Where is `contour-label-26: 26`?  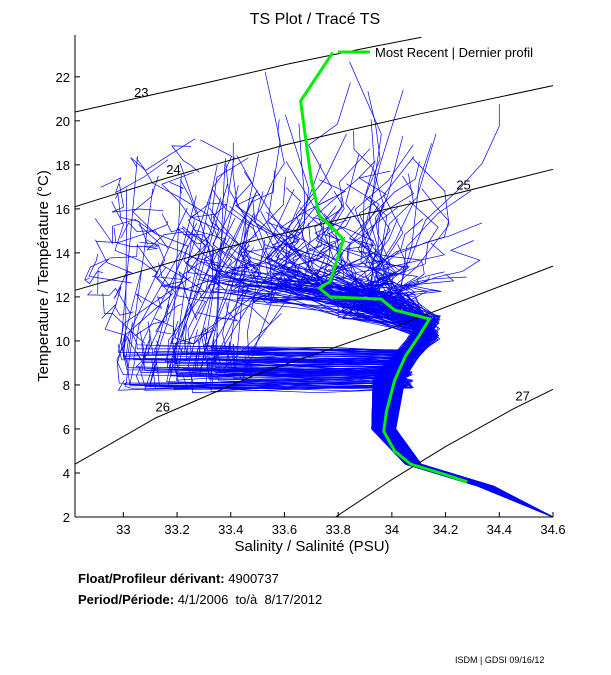
contour-label-26: 26 is located at coordinates (163, 407).